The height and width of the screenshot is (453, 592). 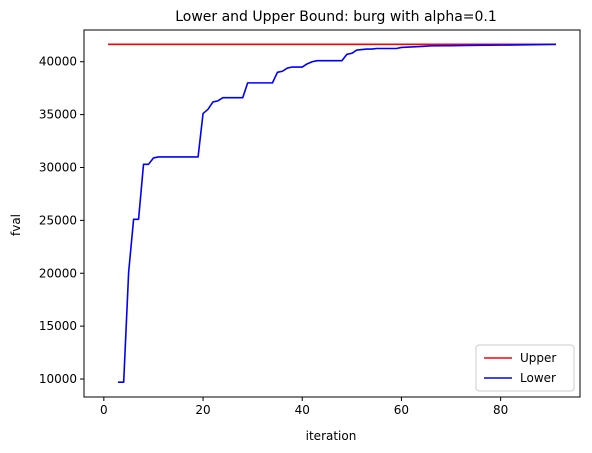 I want to click on y-tick-label: 10000, so click(x=58, y=379).